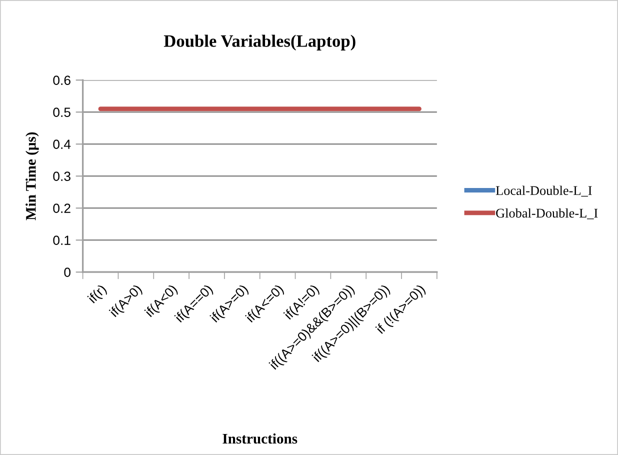  I want to click on y-tick-label: 0.5, so click(61, 112).